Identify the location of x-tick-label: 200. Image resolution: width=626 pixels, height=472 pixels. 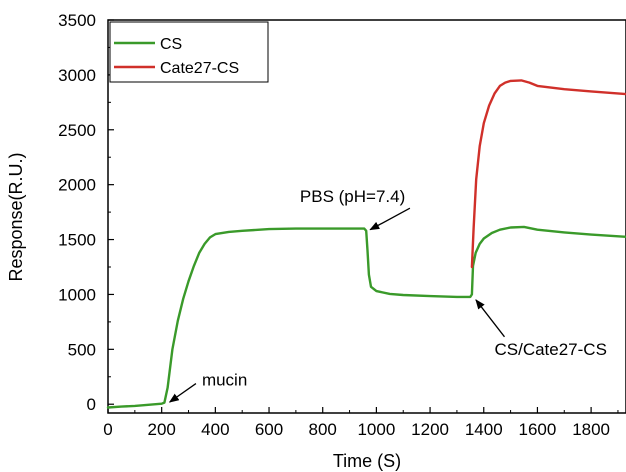
(161, 429).